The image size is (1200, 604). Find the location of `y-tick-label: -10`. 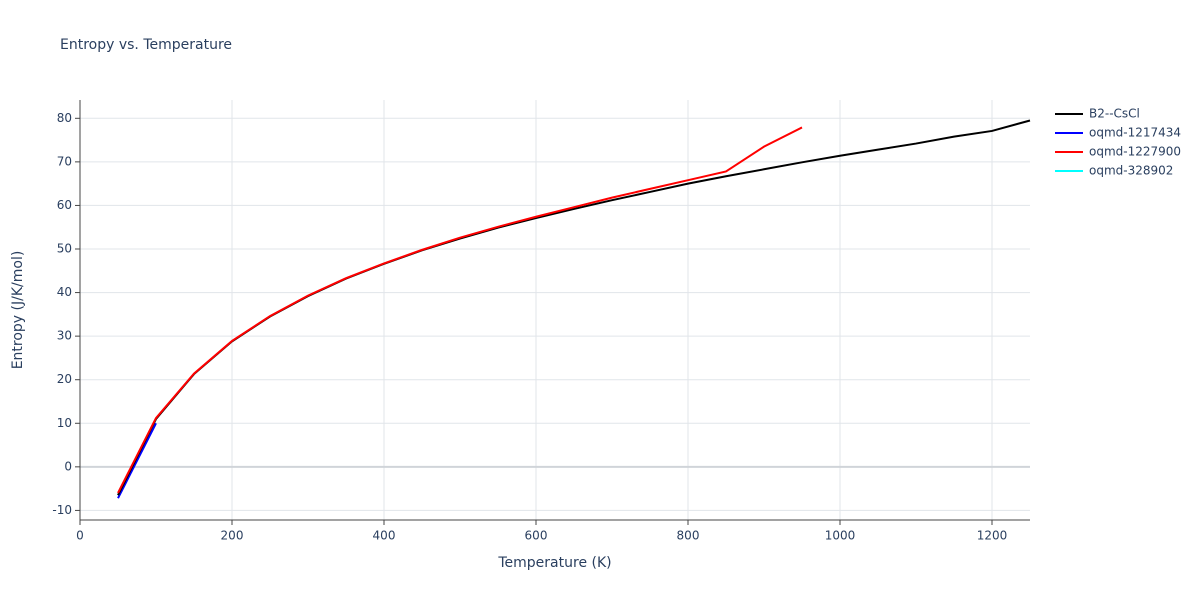

y-tick-label: -10 is located at coordinates (62, 510).